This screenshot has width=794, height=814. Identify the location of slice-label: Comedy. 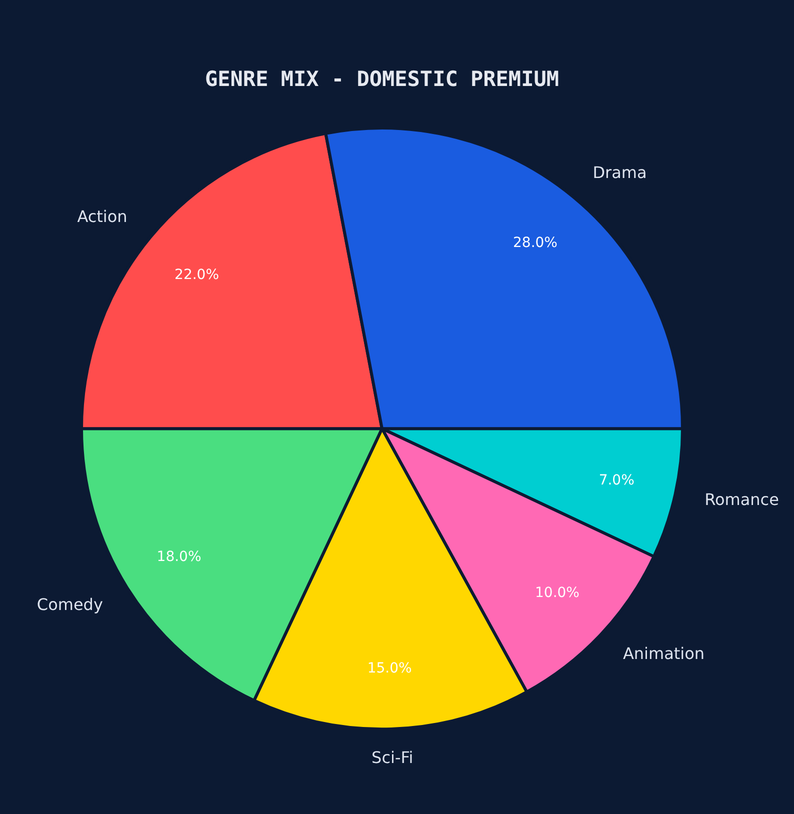
(69, 604).